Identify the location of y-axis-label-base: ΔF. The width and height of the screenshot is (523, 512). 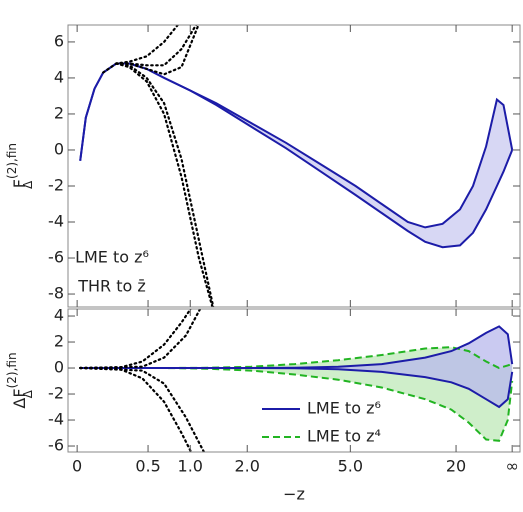
(19, 398).